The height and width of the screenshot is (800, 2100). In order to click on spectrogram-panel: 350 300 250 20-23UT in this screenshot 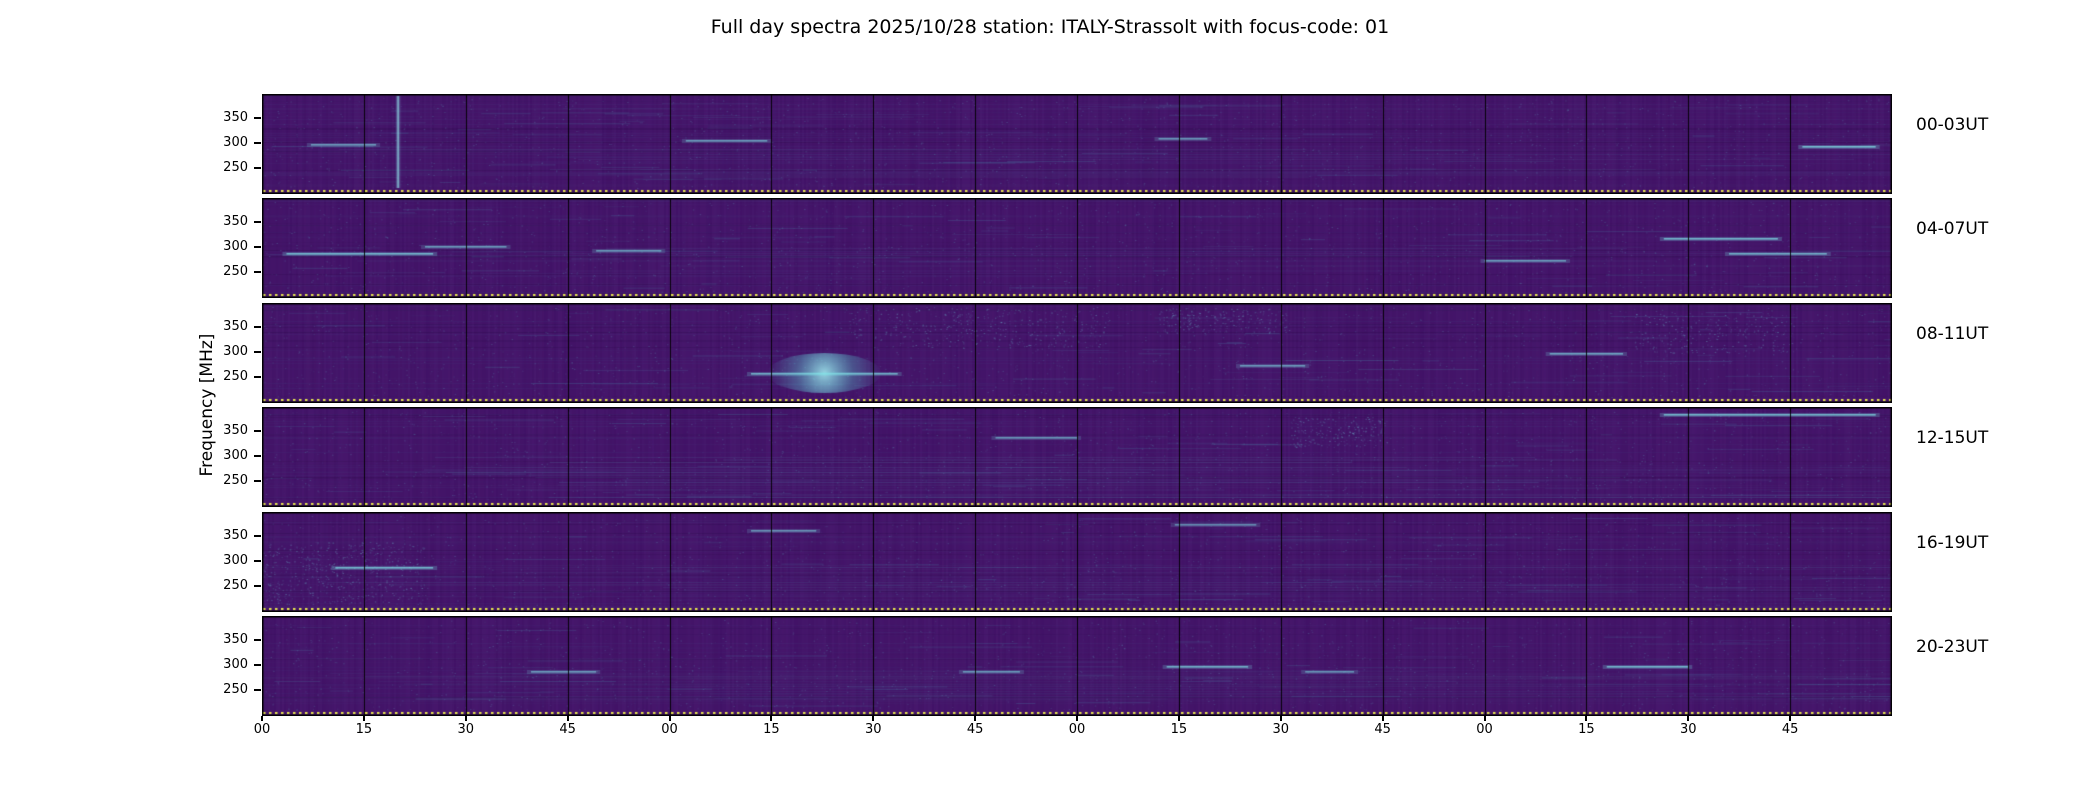, I will do `click(1105, 666)`.